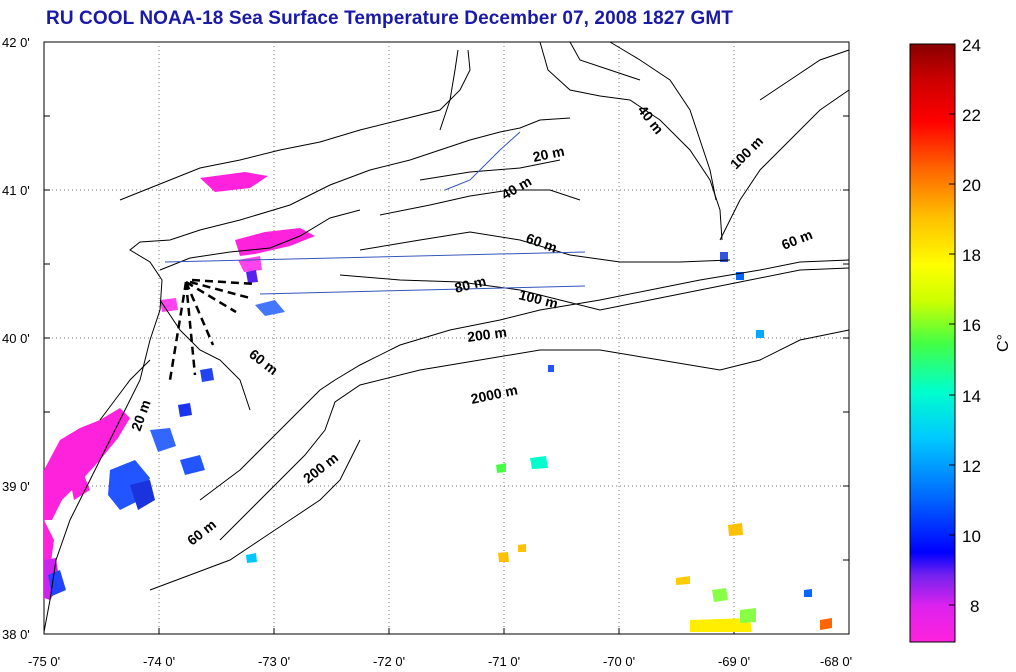 This screenshot has height=672, width=1016. What do you see at coordinates (274, 661) in the screenshot?
I see `lon-tick: -73 0'` at bounding box center [274, 661].